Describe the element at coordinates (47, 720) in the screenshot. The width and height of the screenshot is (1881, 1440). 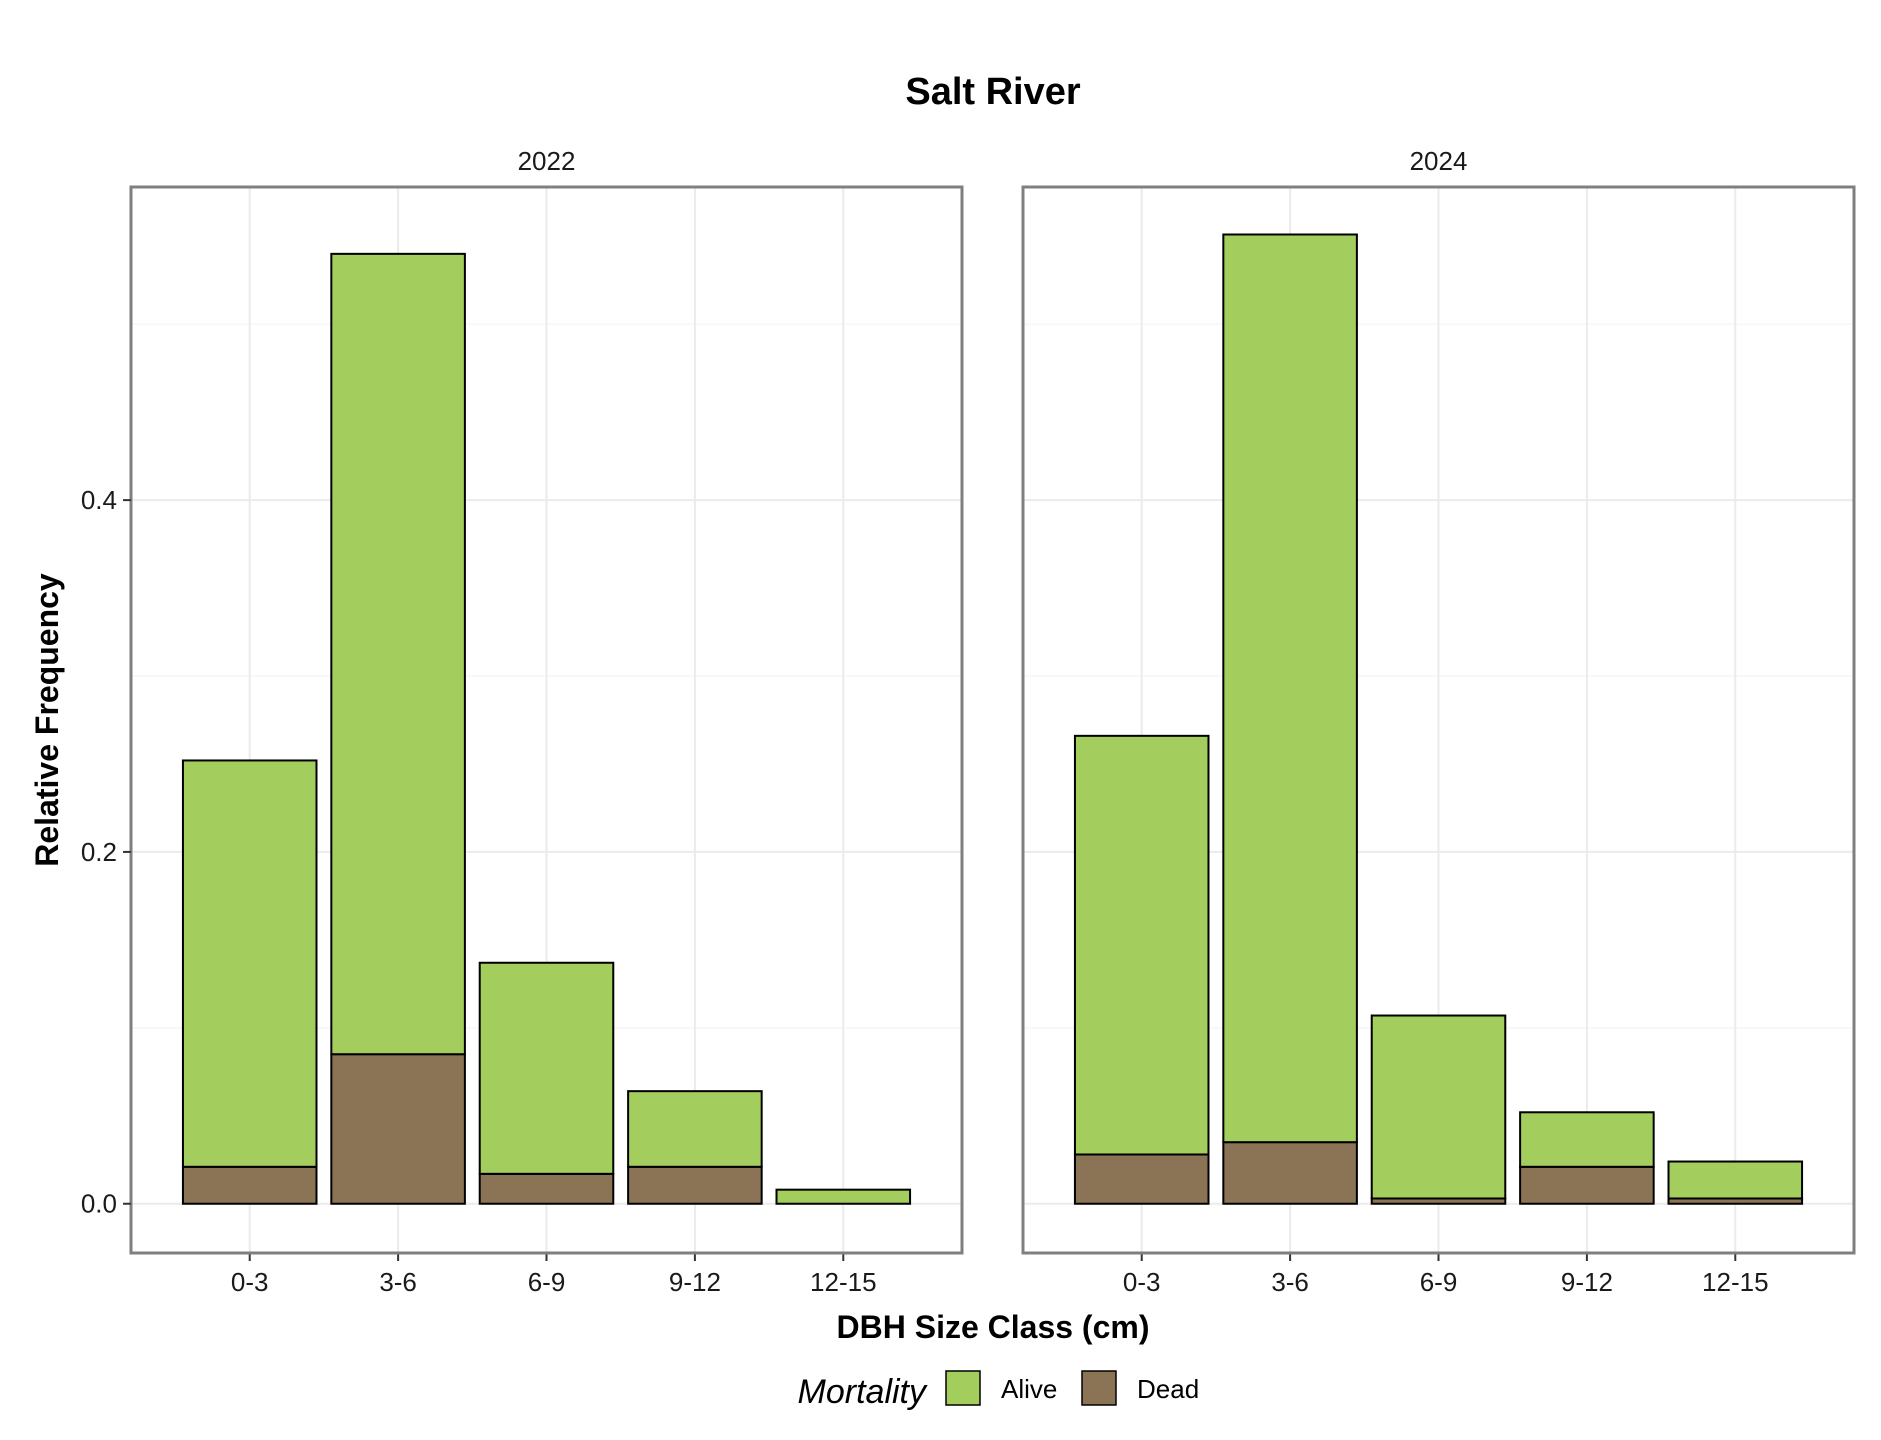
I see `y-axis-title: Relative Frequency` at that location.